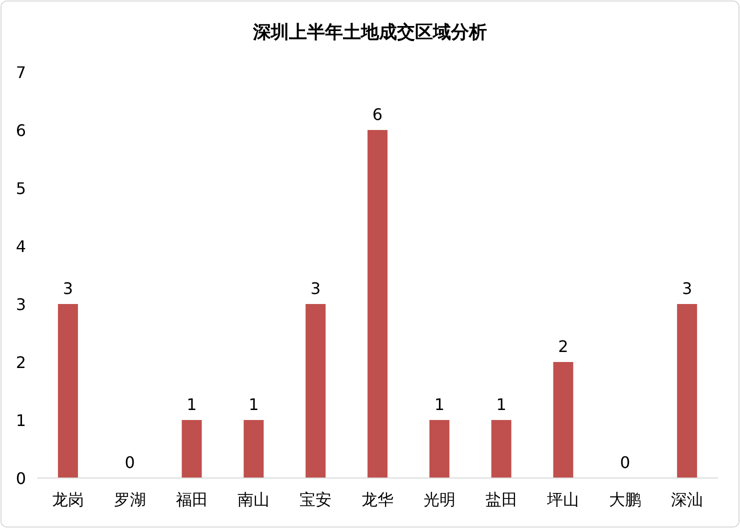 The image size is (740, 528). What do you see at coordinates (687, 499) in the screenshot?
I see `x-tick-label: 深汕` at bounding box center [687, 499].